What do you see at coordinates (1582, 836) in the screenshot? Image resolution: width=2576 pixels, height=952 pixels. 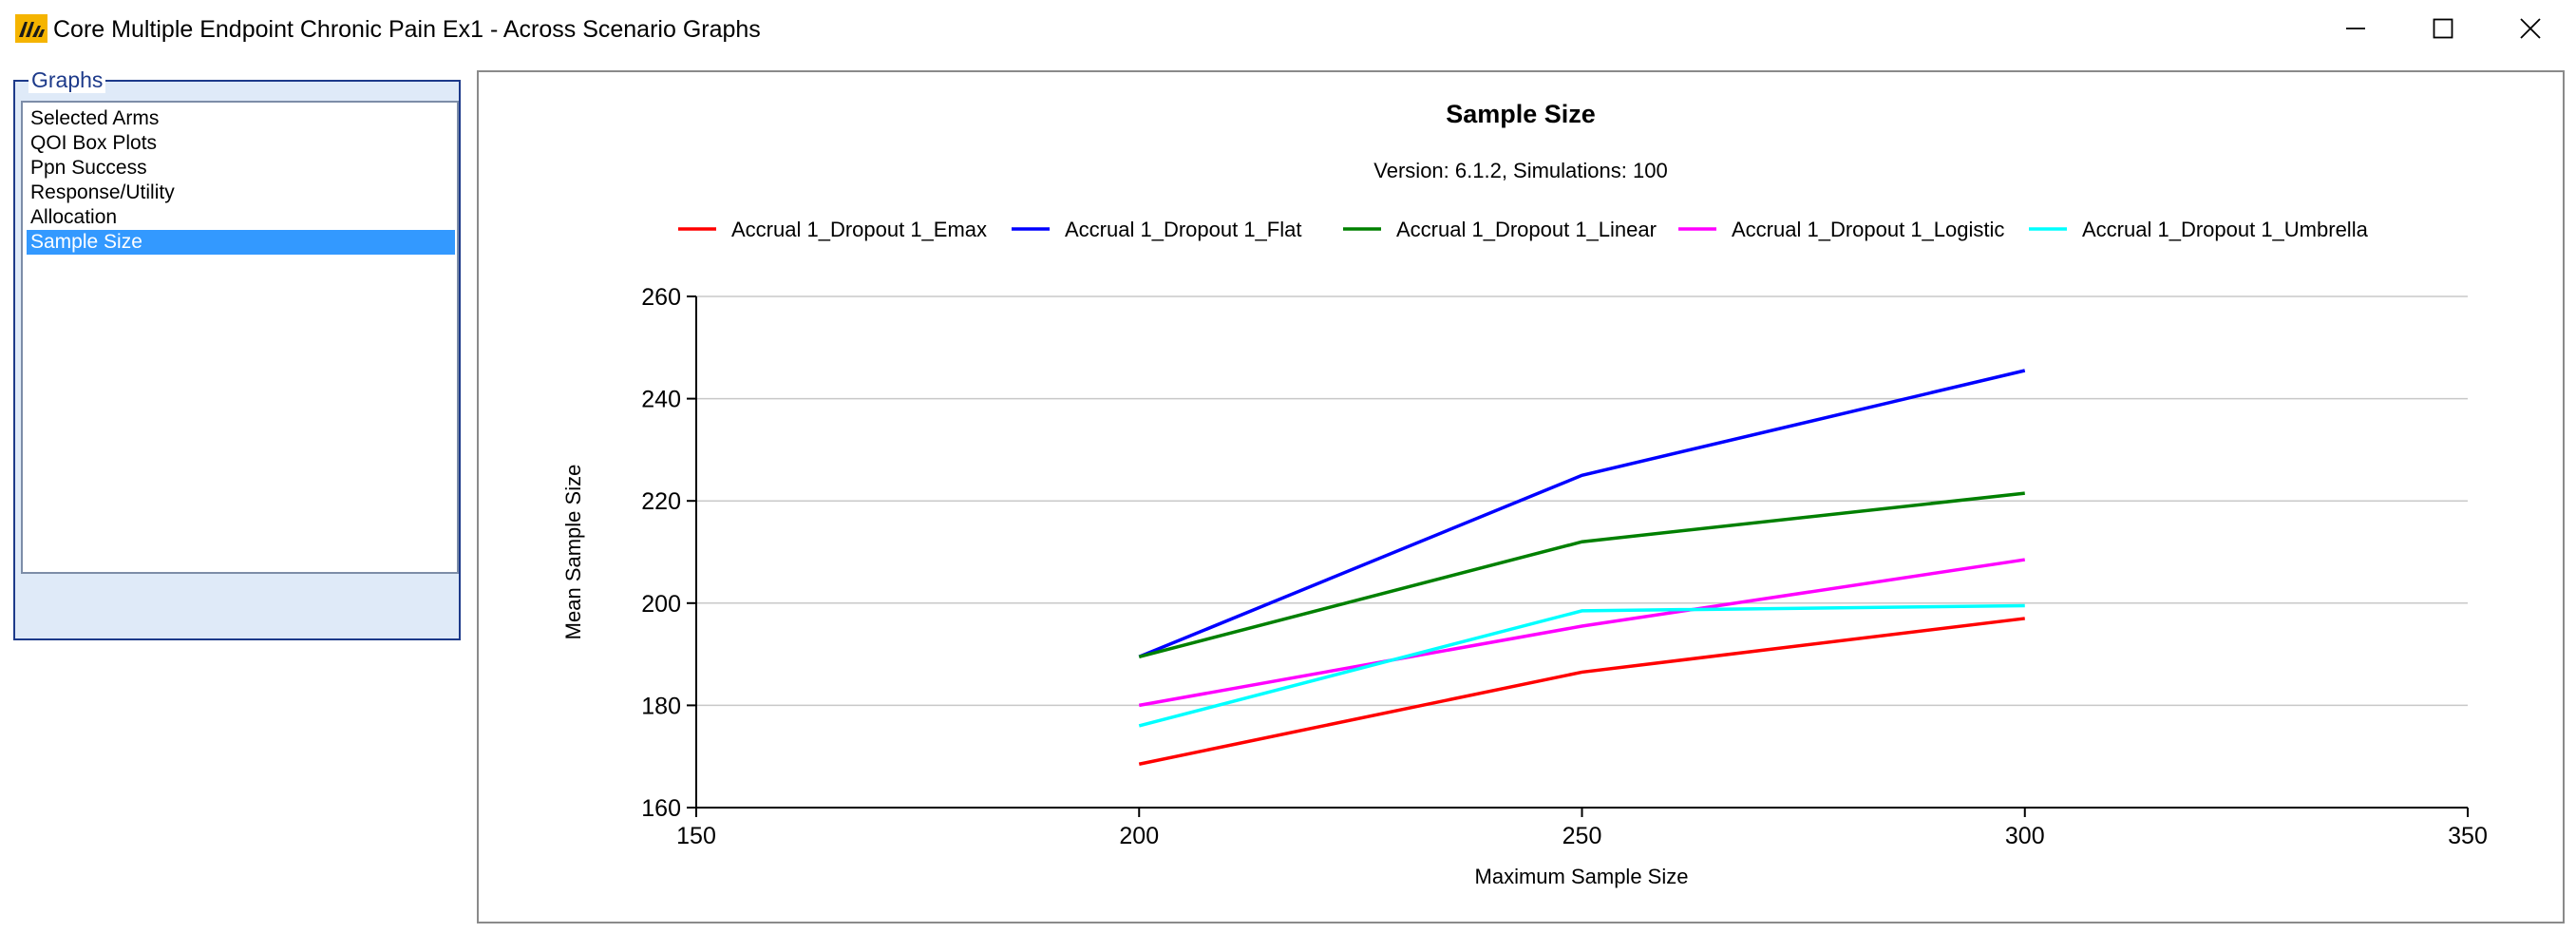 I see `x-tick-label: 250` at bounding box center [1582, 836].